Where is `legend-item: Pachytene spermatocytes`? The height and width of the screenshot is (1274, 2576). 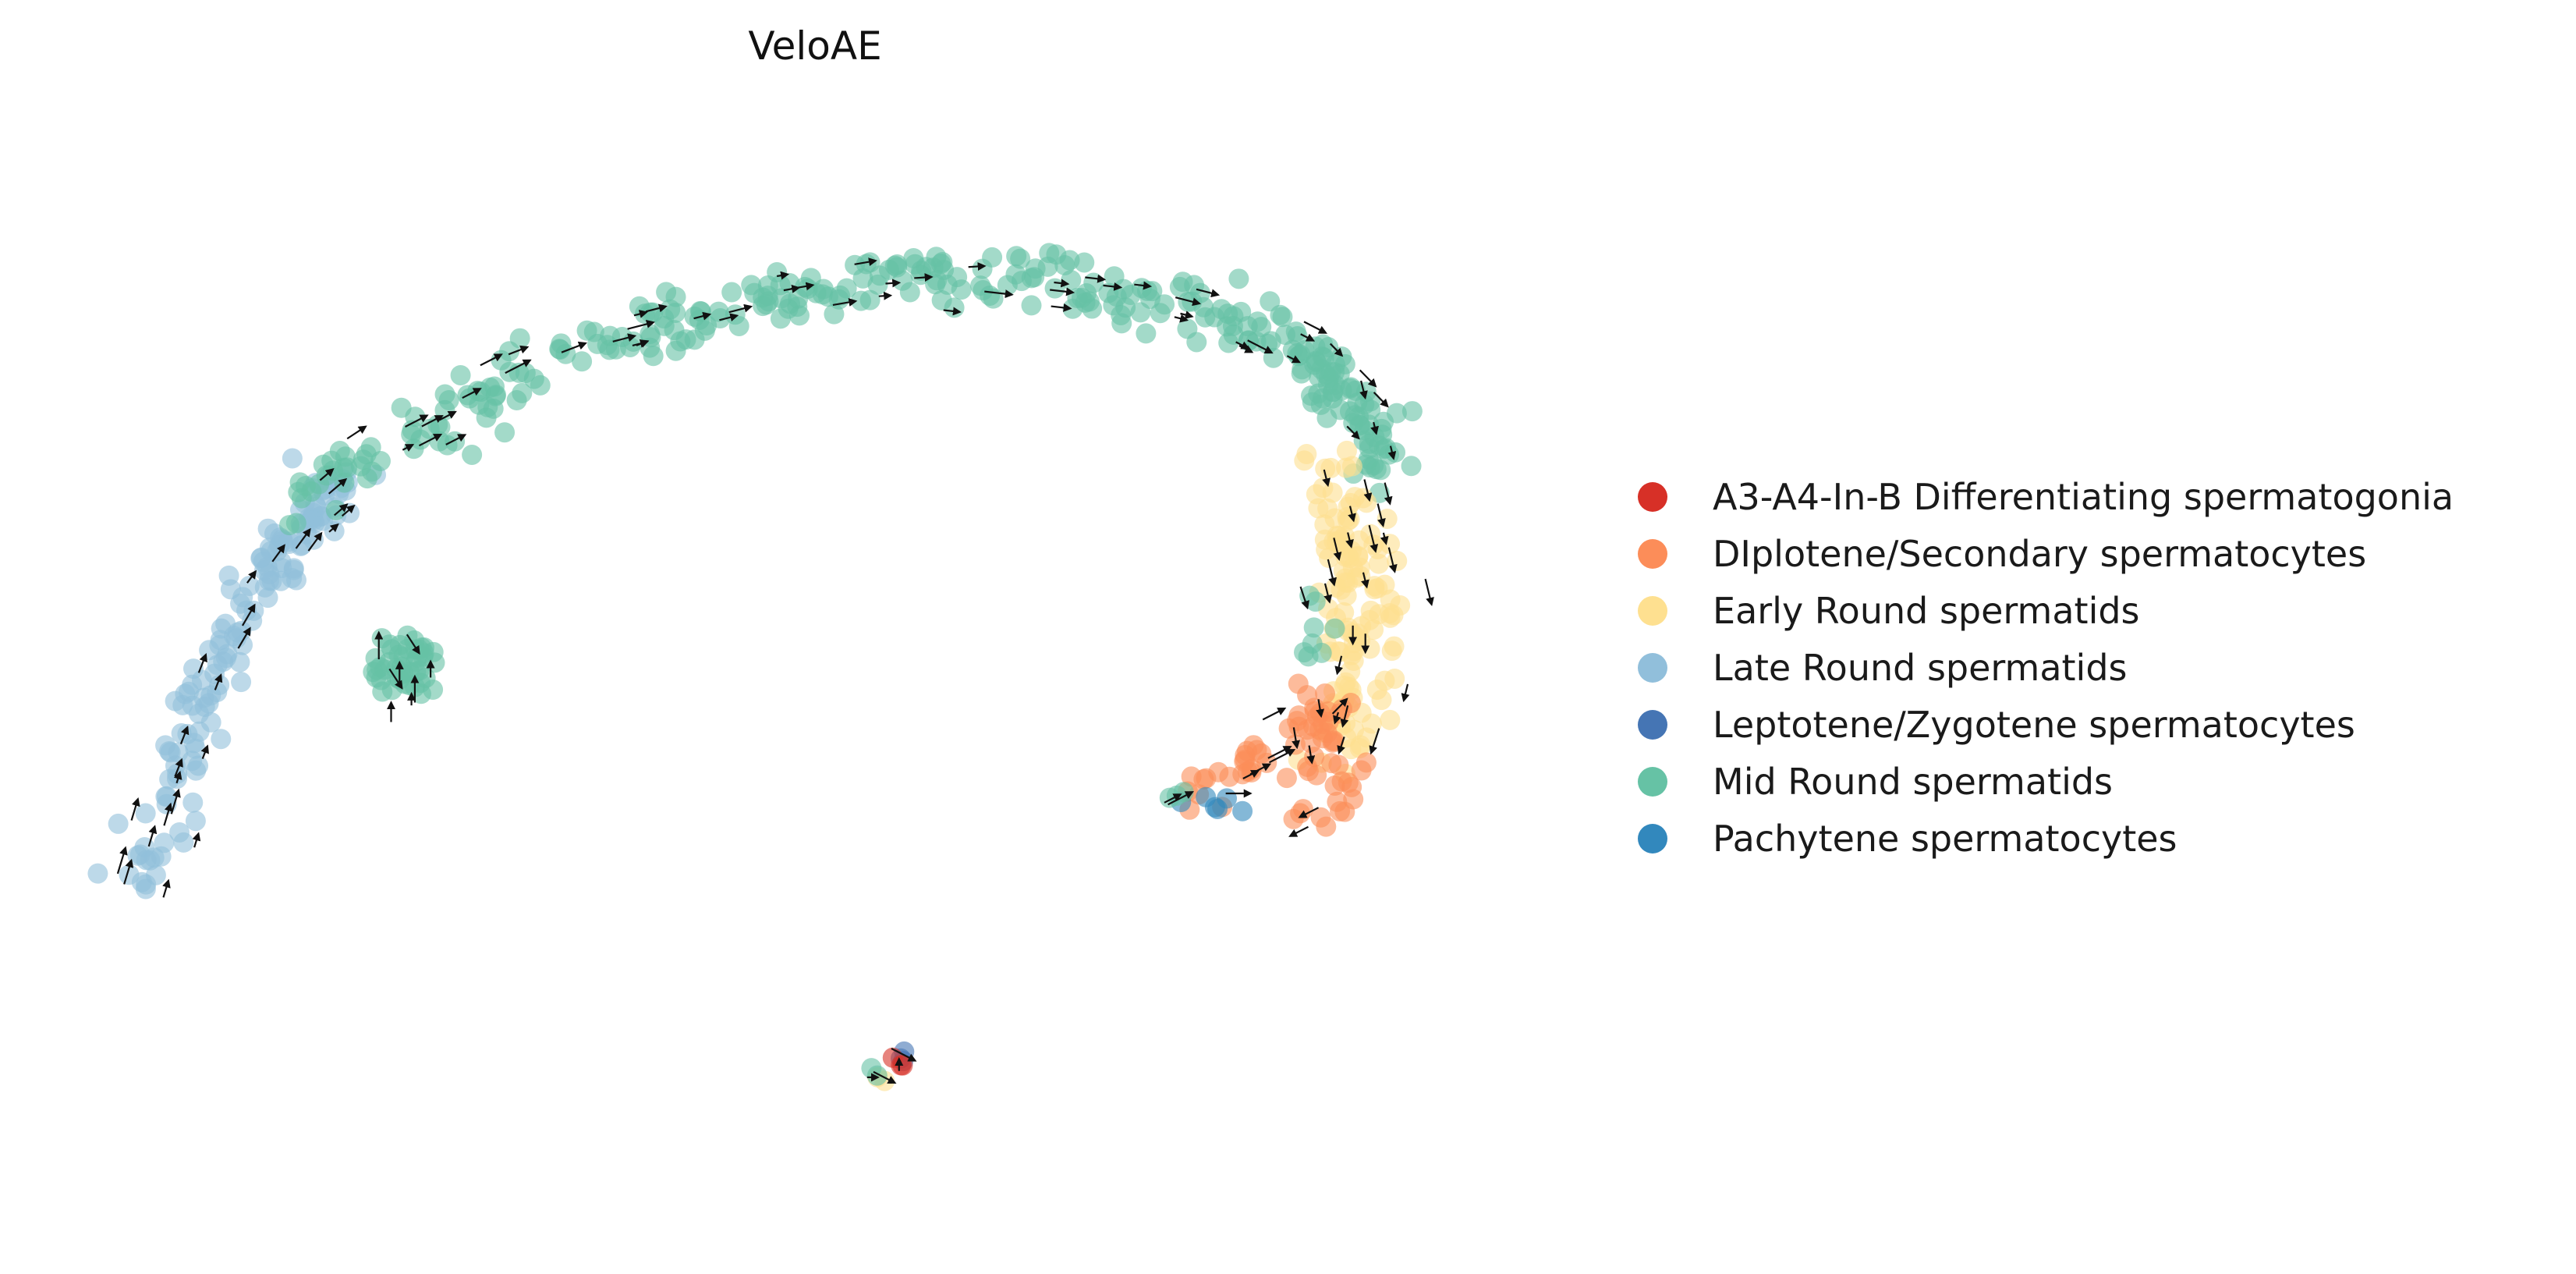 legend-item: Pachytene spermatocytes is located at coordinates (2046, 839).